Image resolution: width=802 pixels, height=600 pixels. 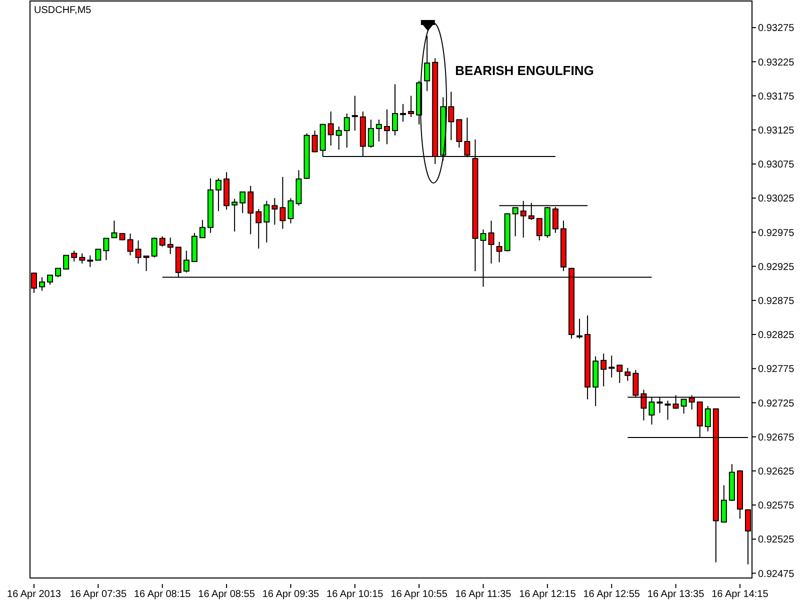 I want to click on y-tick-label: 0.93025, so click(x=776, y=199).